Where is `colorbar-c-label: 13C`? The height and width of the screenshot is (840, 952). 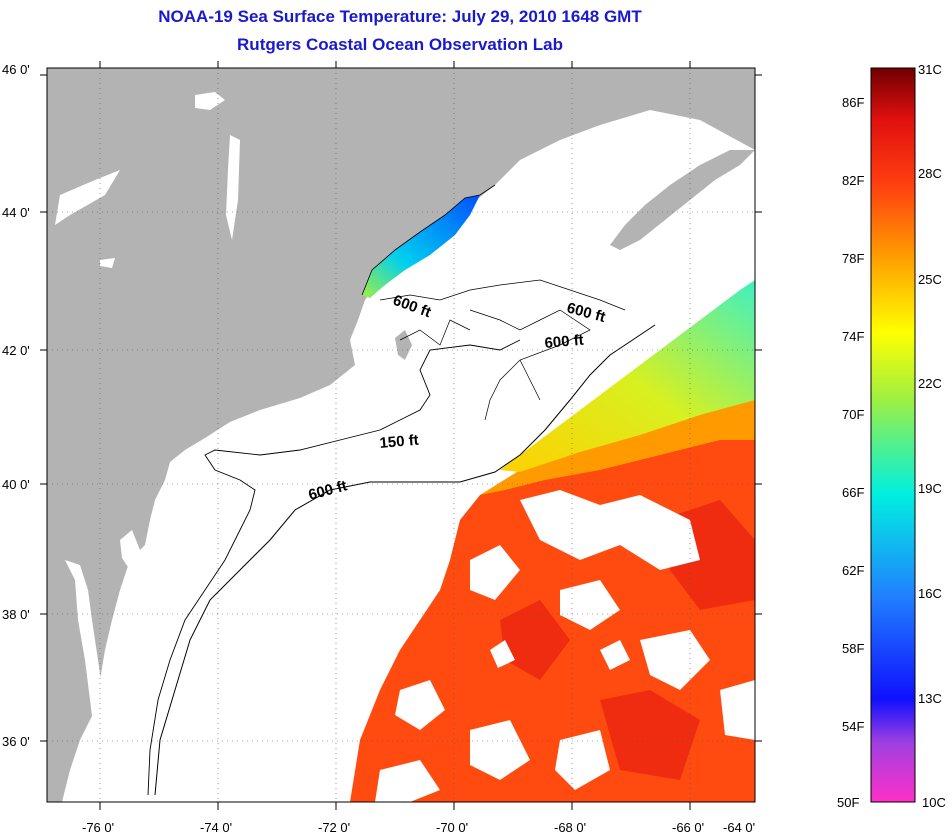 colorbar-c-label: 13C is located at coordinates (930, 698).